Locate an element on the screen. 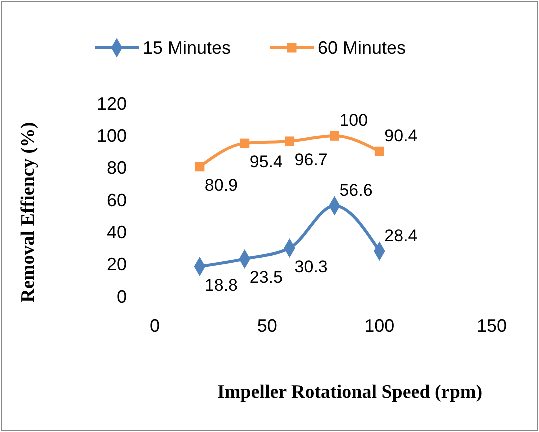  y-tick-label: 120 is located at coordinates (111, 104).